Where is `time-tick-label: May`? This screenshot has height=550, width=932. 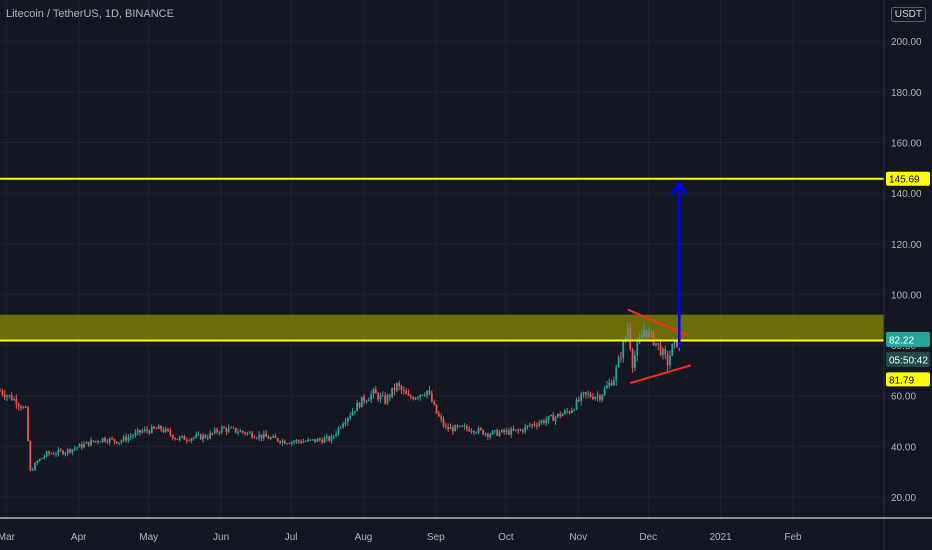 time-tick-label: May is located at coordinates (148, 537).